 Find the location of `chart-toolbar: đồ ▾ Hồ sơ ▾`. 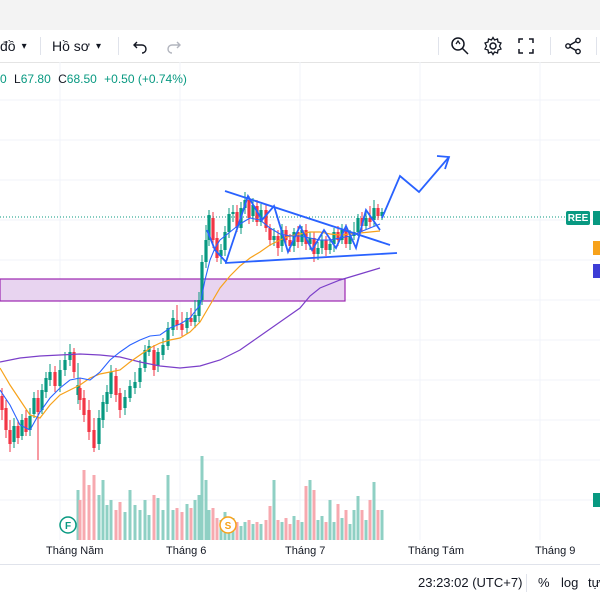

chart-toolbar: đồ ▾ Hồ sơ ▾ is located at coordinates (300, 46).